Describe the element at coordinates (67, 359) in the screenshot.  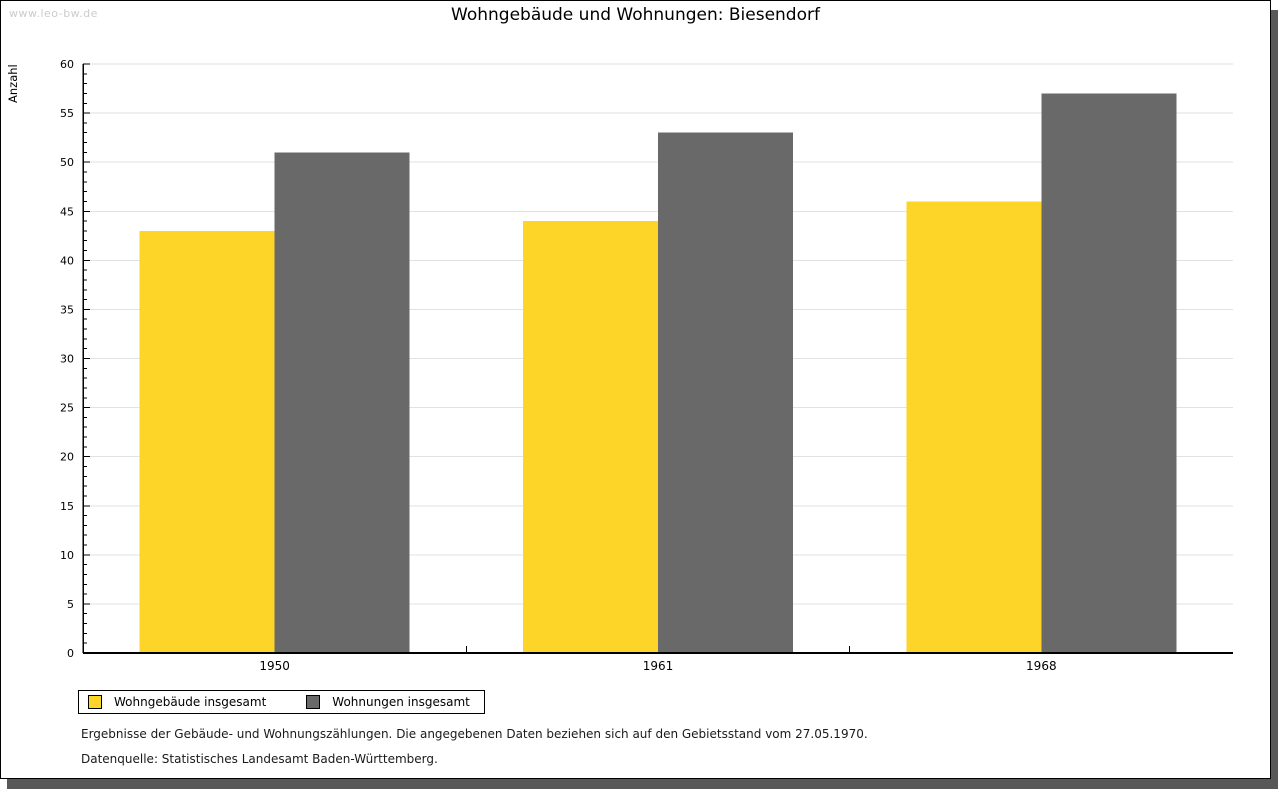
I see `svg-text: 30` at that location.